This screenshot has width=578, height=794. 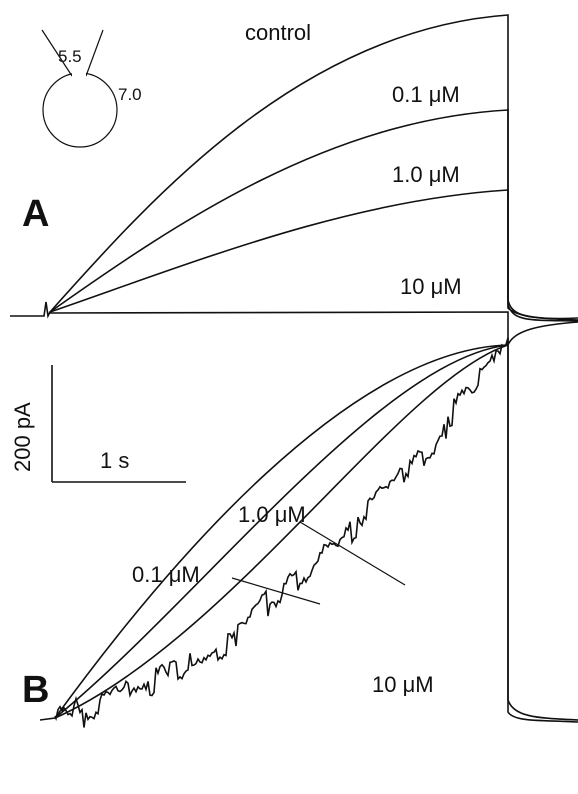 What do you see at coordinates (35, 690) in the screenshot?
I see `panel-label: B` at bounding box center [35, 690].